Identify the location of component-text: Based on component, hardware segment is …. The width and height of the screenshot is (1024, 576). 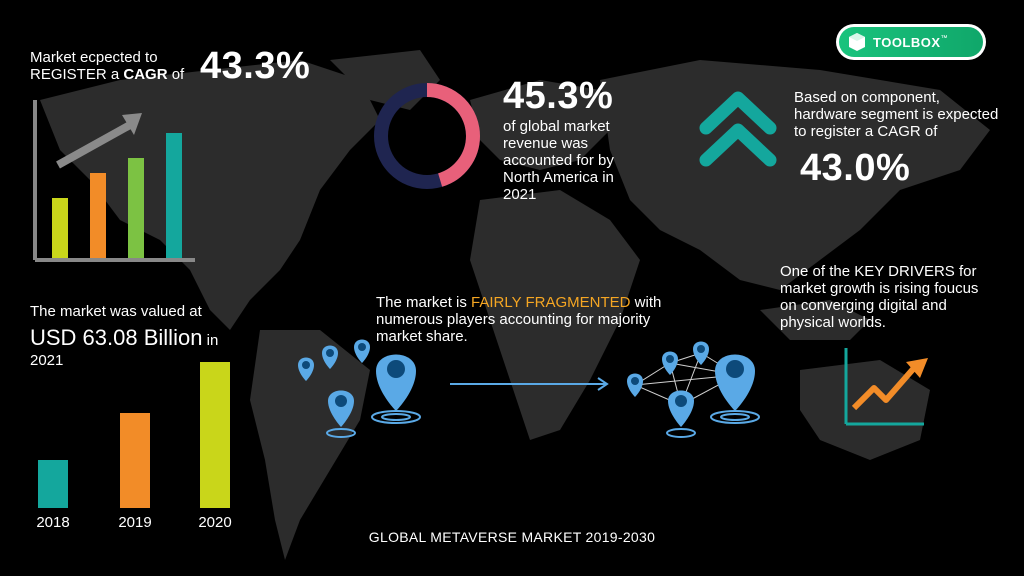
(896, 114).